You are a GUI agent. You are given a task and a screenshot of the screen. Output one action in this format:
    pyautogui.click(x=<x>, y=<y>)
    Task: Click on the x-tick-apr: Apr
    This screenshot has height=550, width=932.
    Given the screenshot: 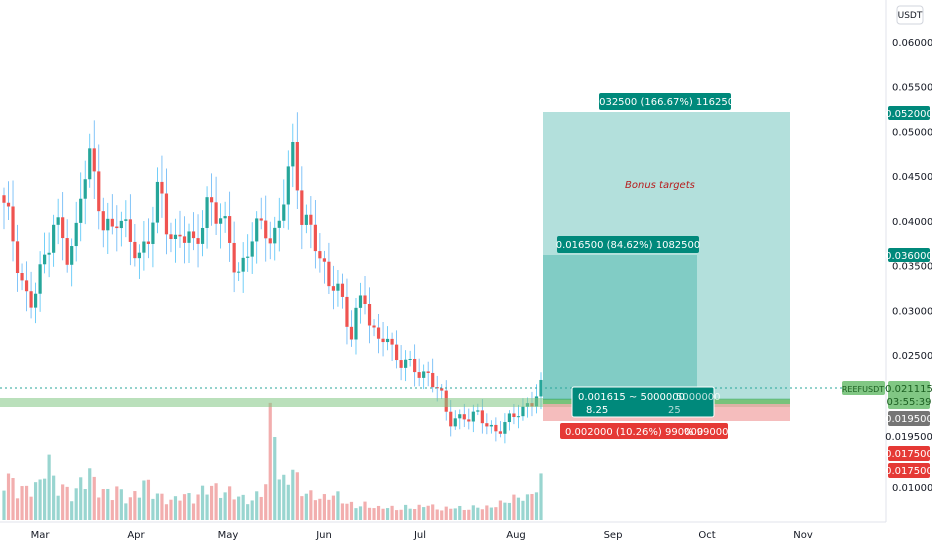 What is the action you would take?
    pyautogui.click(x=136, y=535)
    